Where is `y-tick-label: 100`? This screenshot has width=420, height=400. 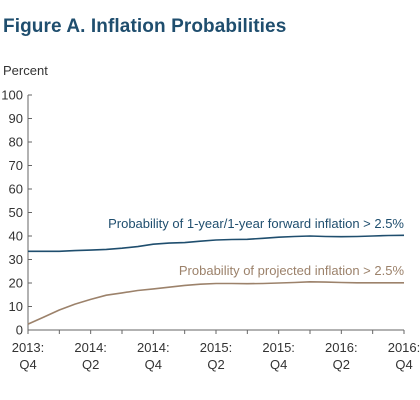
y-tick-label: 100 is located at coordinates (12, 95).